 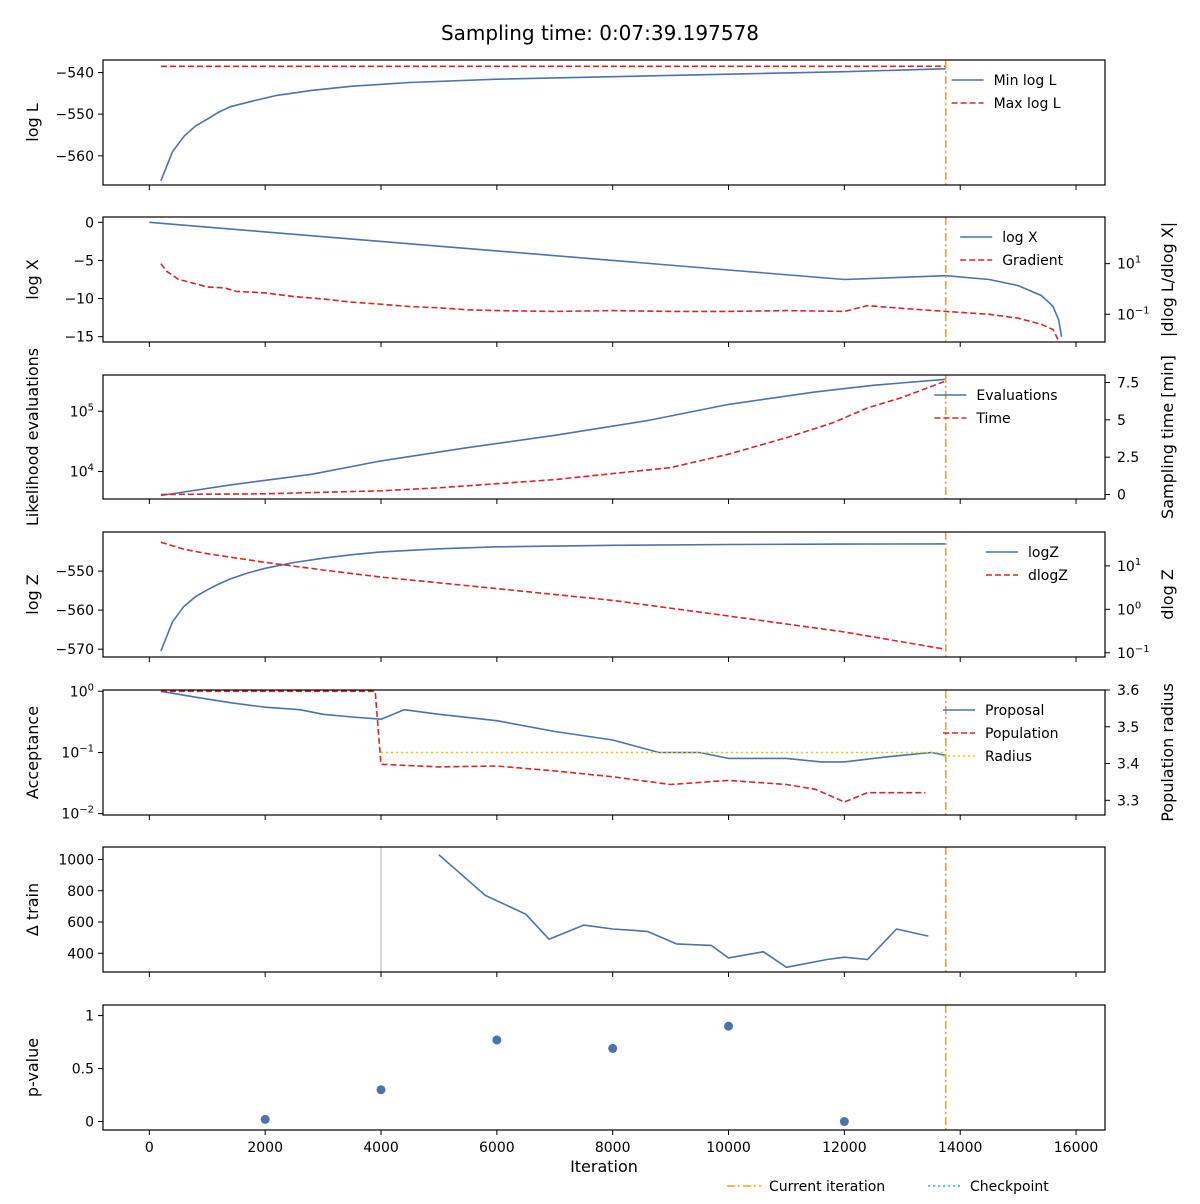 I want to click on x-tick-label: 10000, so click(x=728, y=1148).